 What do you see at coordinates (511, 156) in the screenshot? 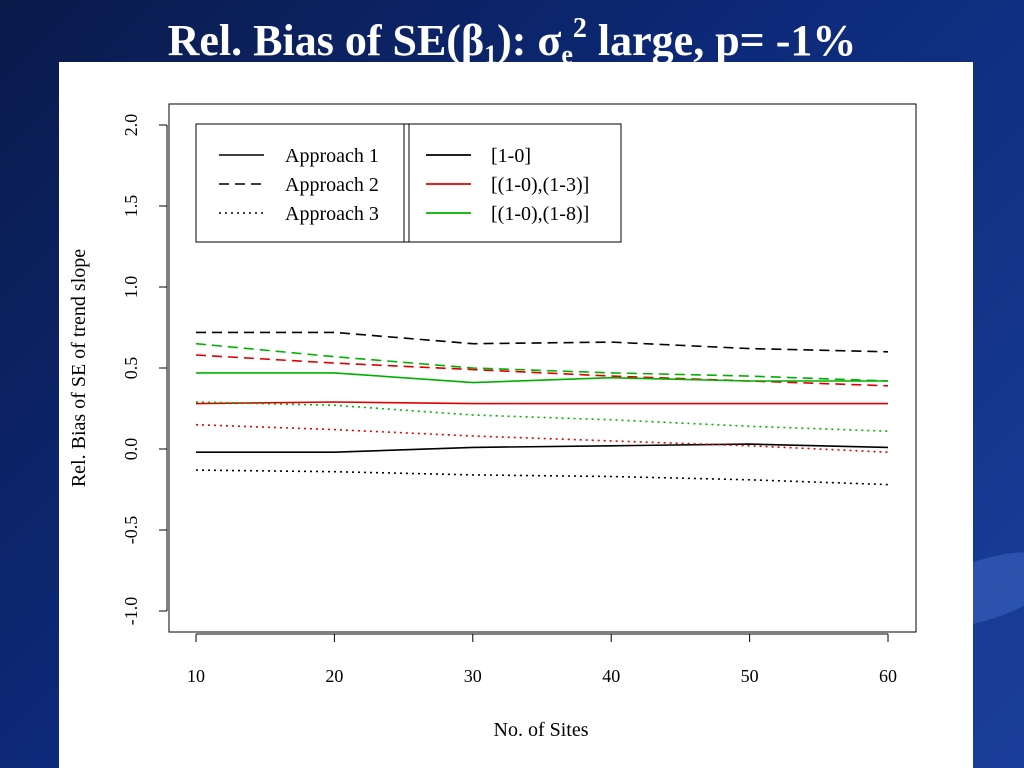
I see `legend-entry-label: [1-0]` at bounding box center [511, 156].